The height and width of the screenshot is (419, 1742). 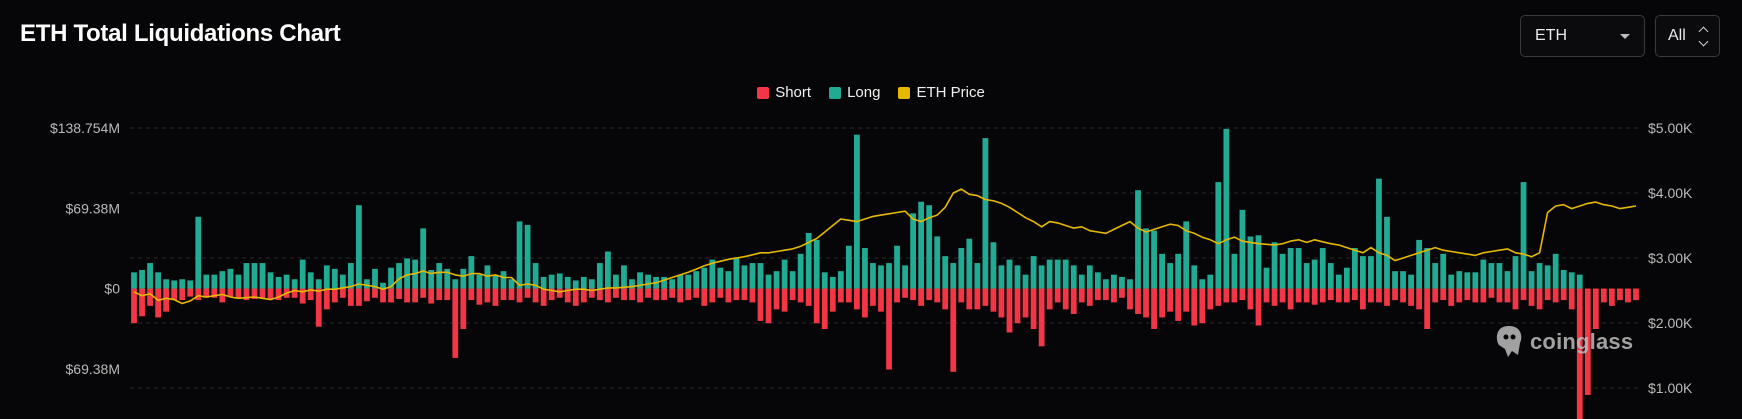 I want to click on coinglass-logo-icon, so click(x=1509, y=341).